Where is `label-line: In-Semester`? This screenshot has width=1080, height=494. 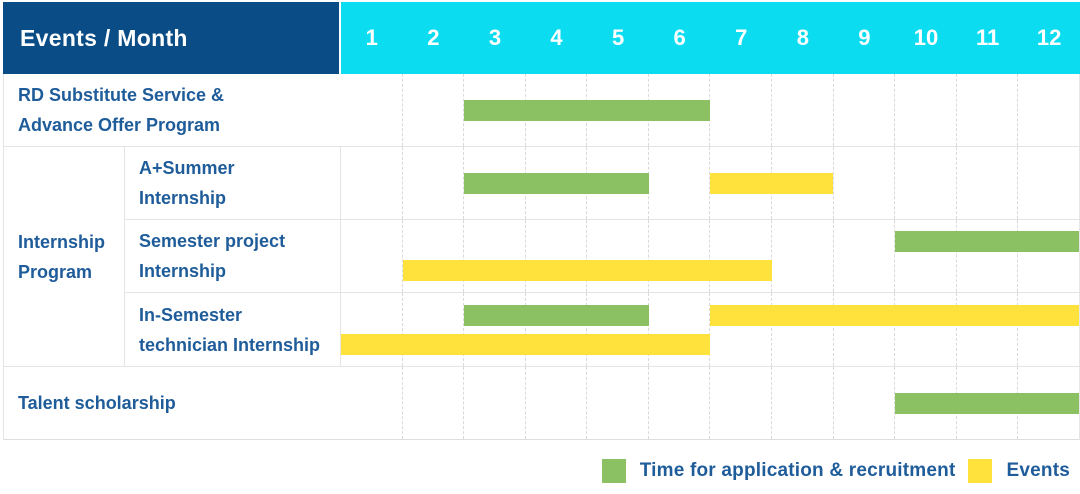
label-line: In-Semester is located at coordinates (191, 314).